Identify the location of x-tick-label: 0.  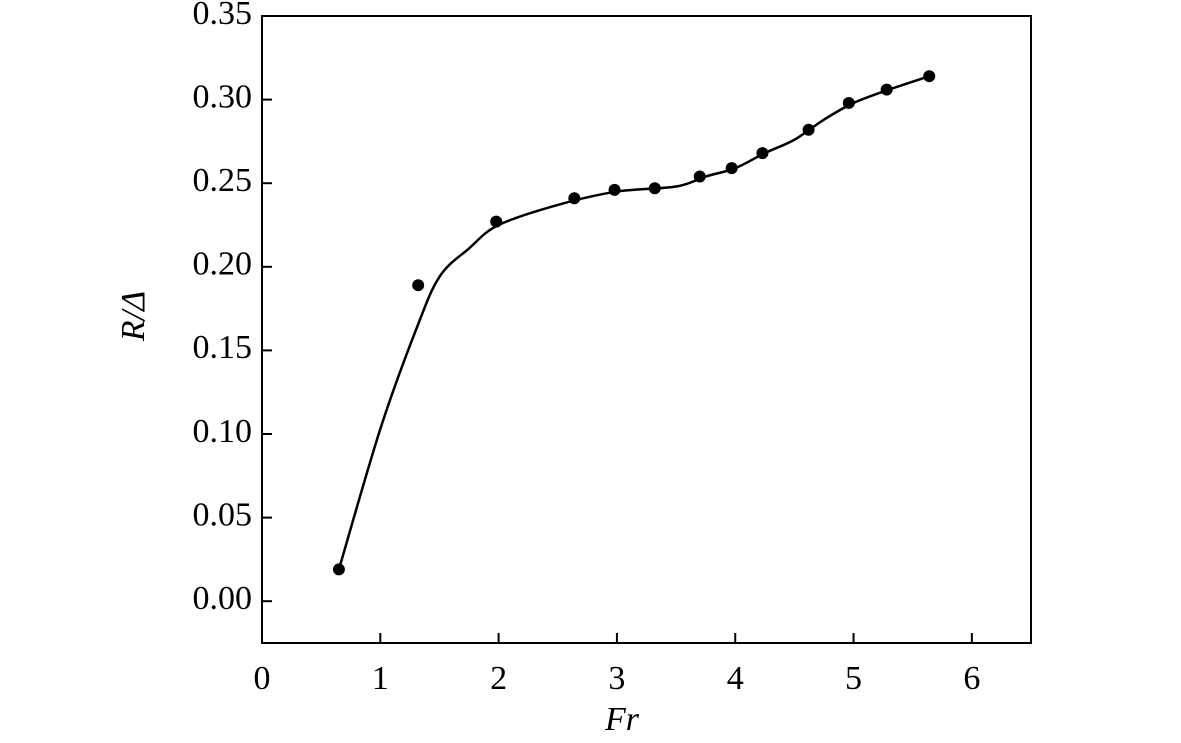
(262, 678).